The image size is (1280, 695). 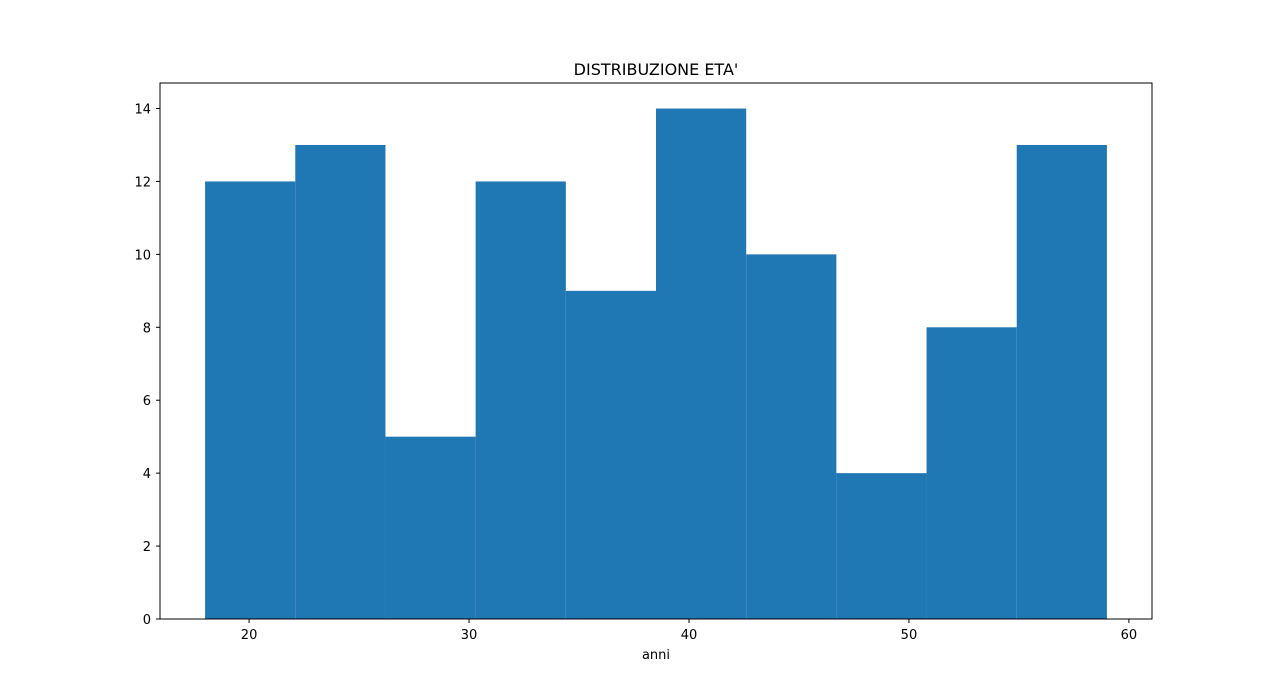 I want to click on y-tick-label: 14, so click(x=142, y=110).